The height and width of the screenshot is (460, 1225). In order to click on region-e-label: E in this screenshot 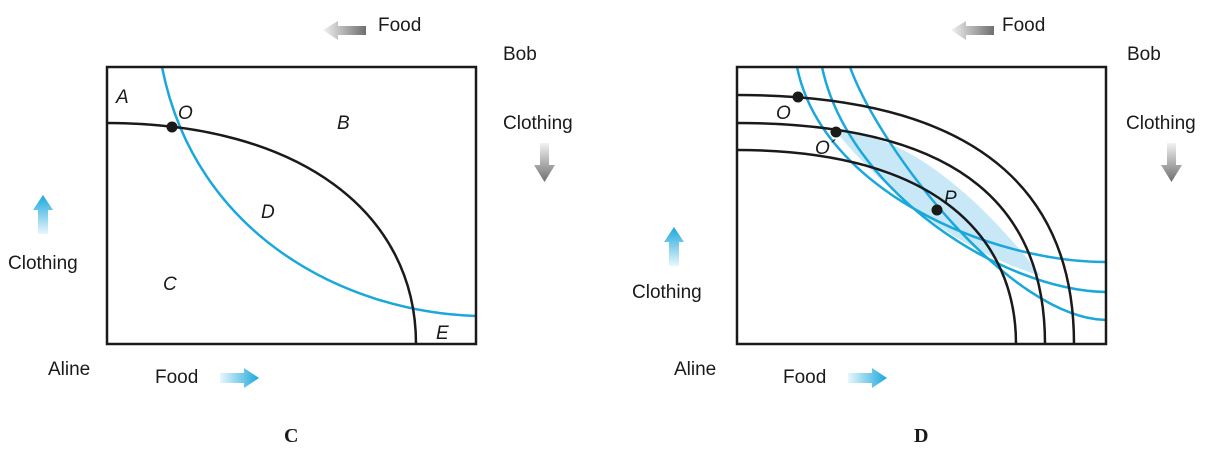, I will do `click(442, 333)`.